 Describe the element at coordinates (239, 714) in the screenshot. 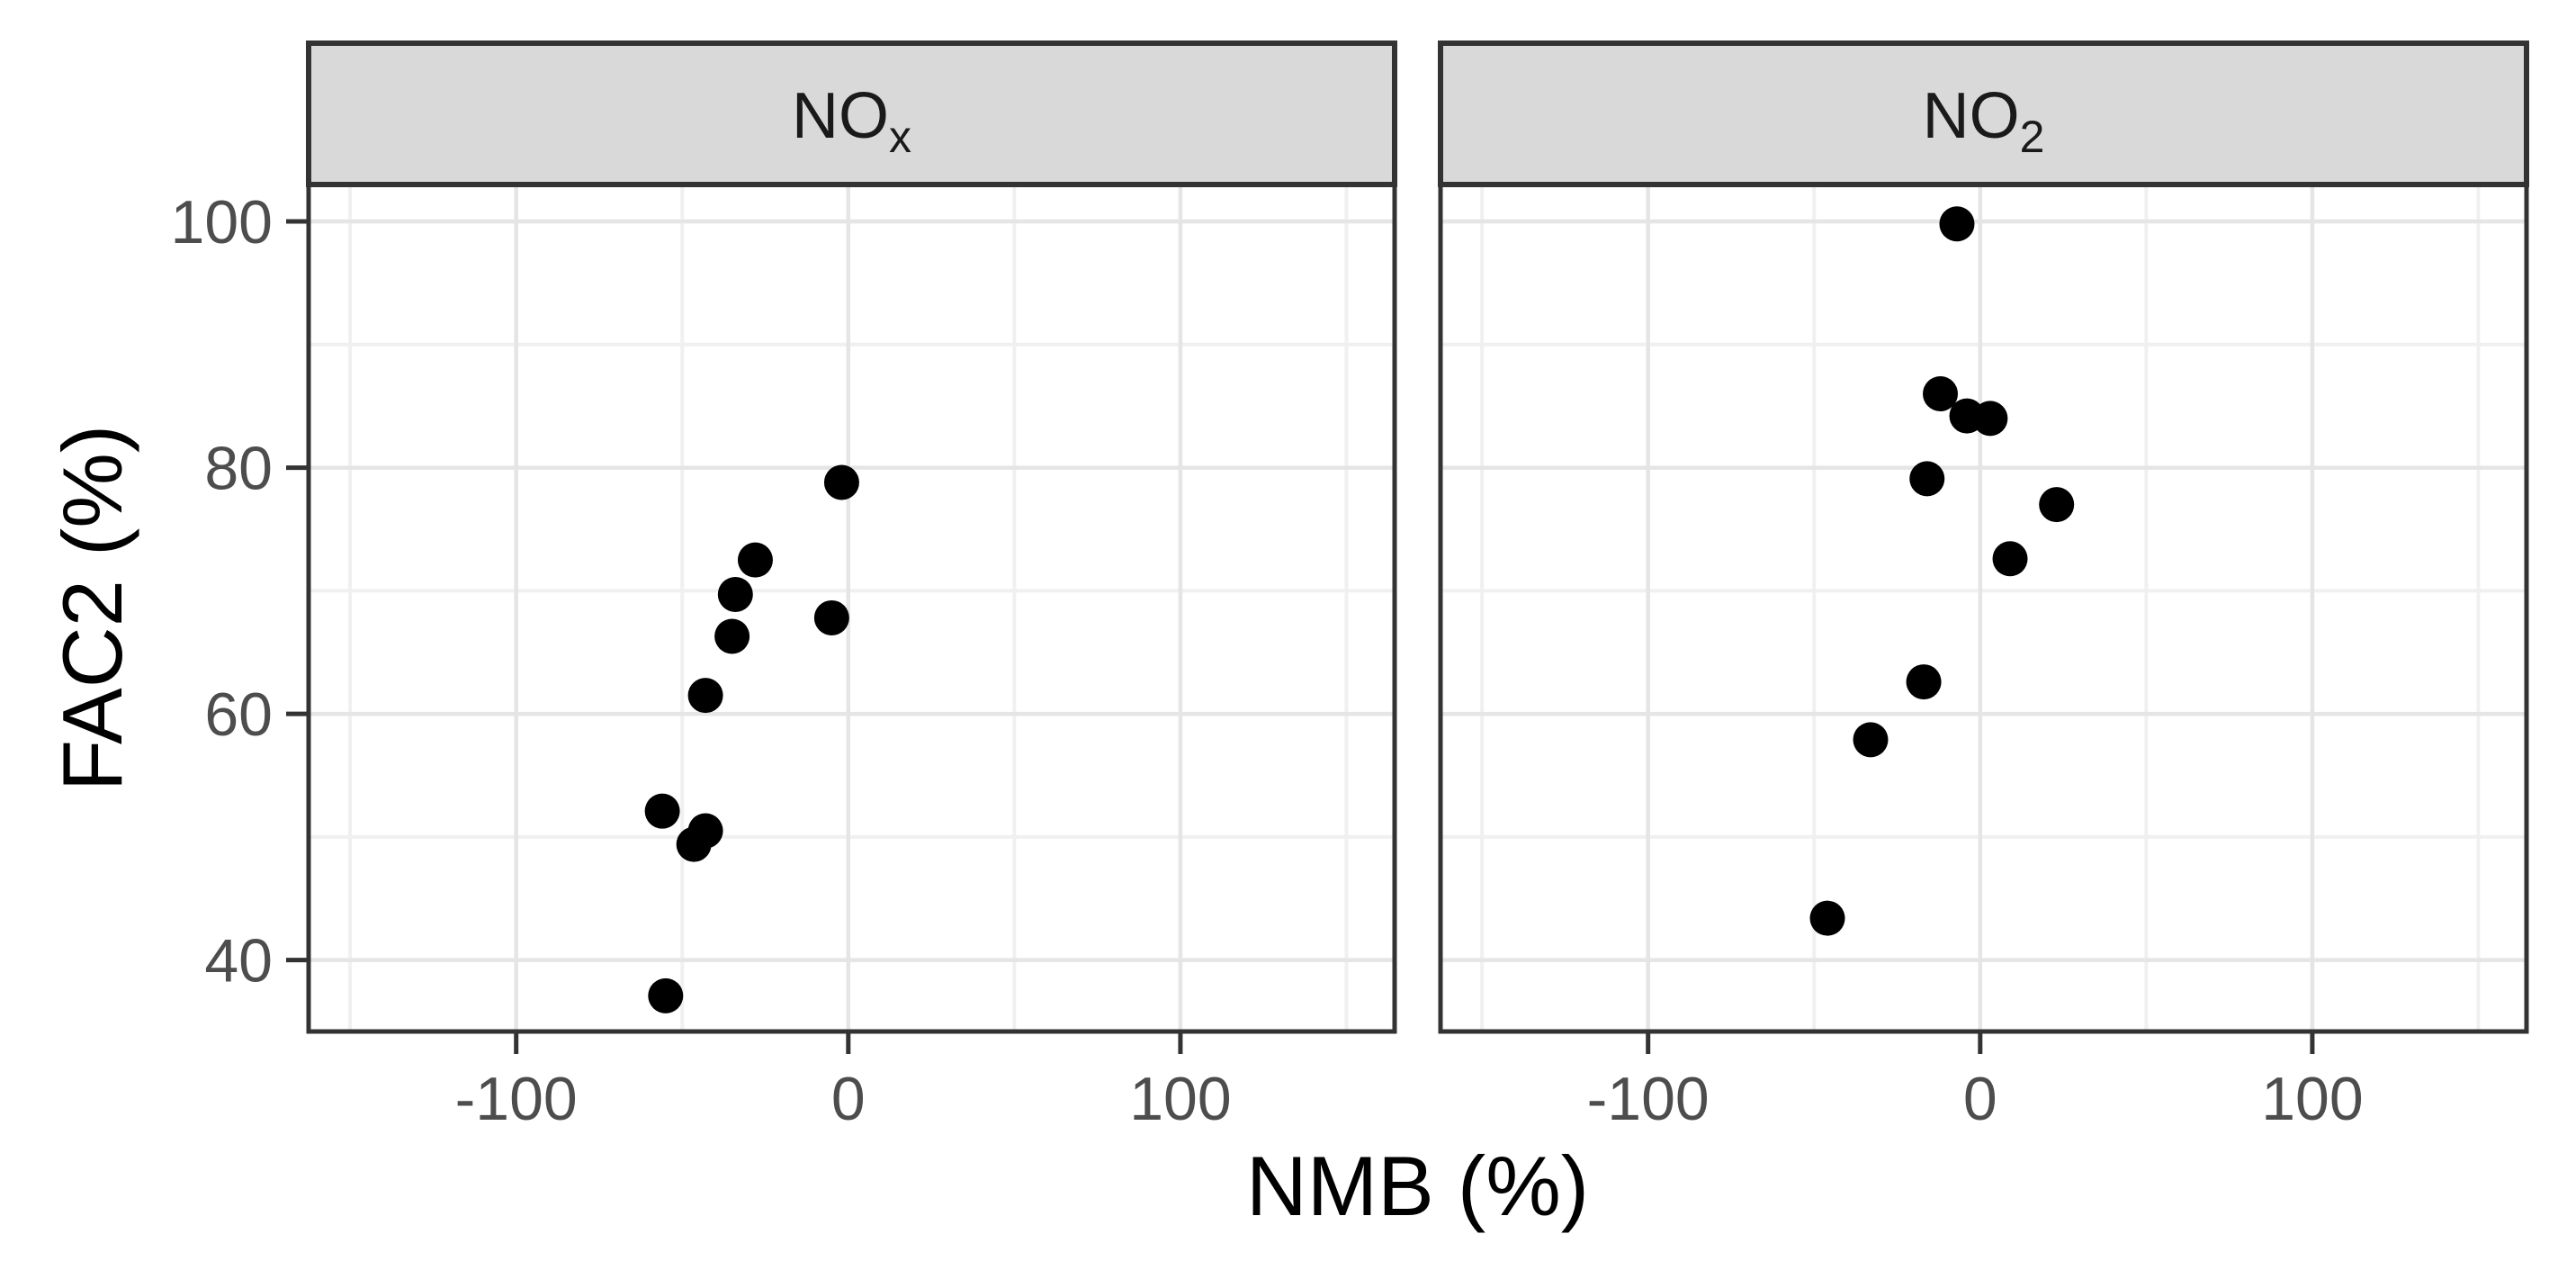

I see `y-tick-label: 60` at that location.